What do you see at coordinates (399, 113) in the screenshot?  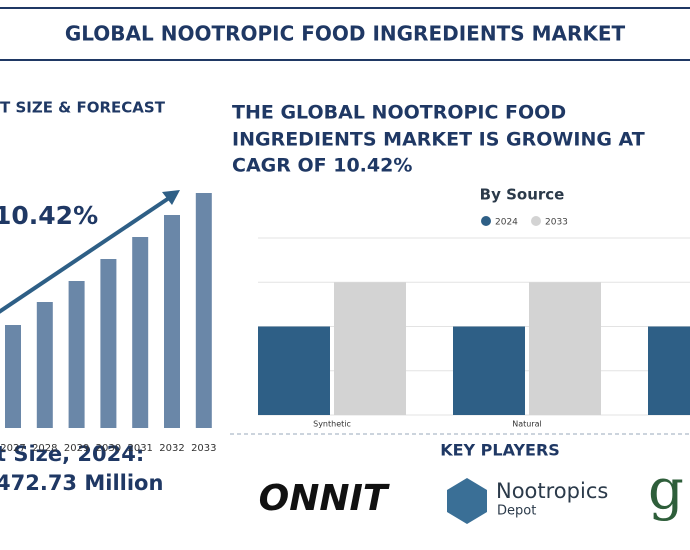 I see `headline: THE GLOBAL NOOTROPIC FOOD` at bounding box center [399, 113].